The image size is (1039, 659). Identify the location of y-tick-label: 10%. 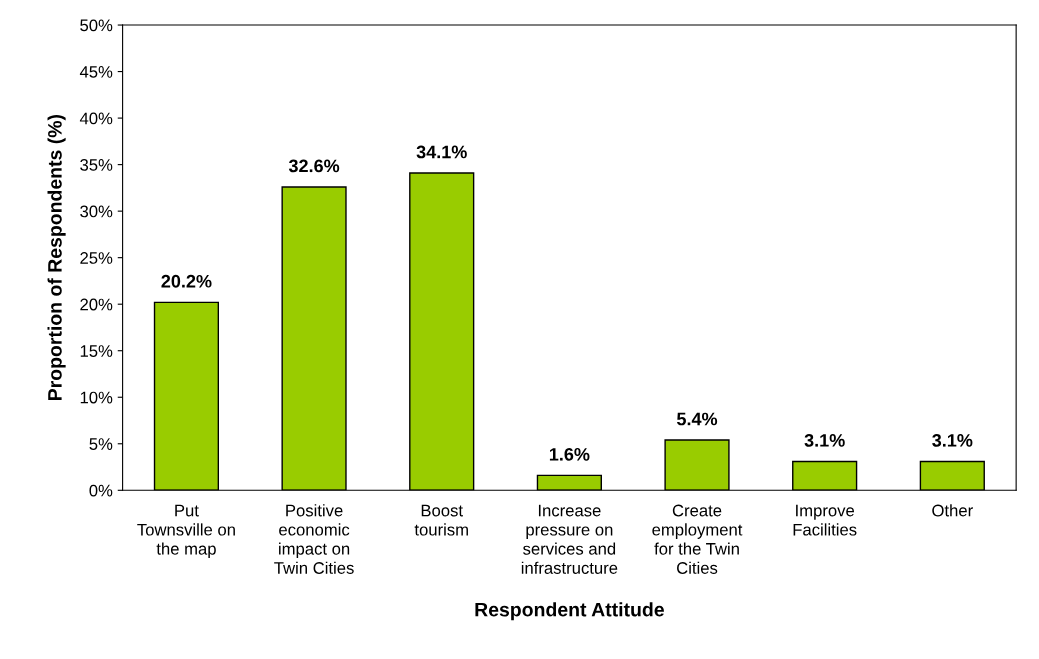
(96, 397).